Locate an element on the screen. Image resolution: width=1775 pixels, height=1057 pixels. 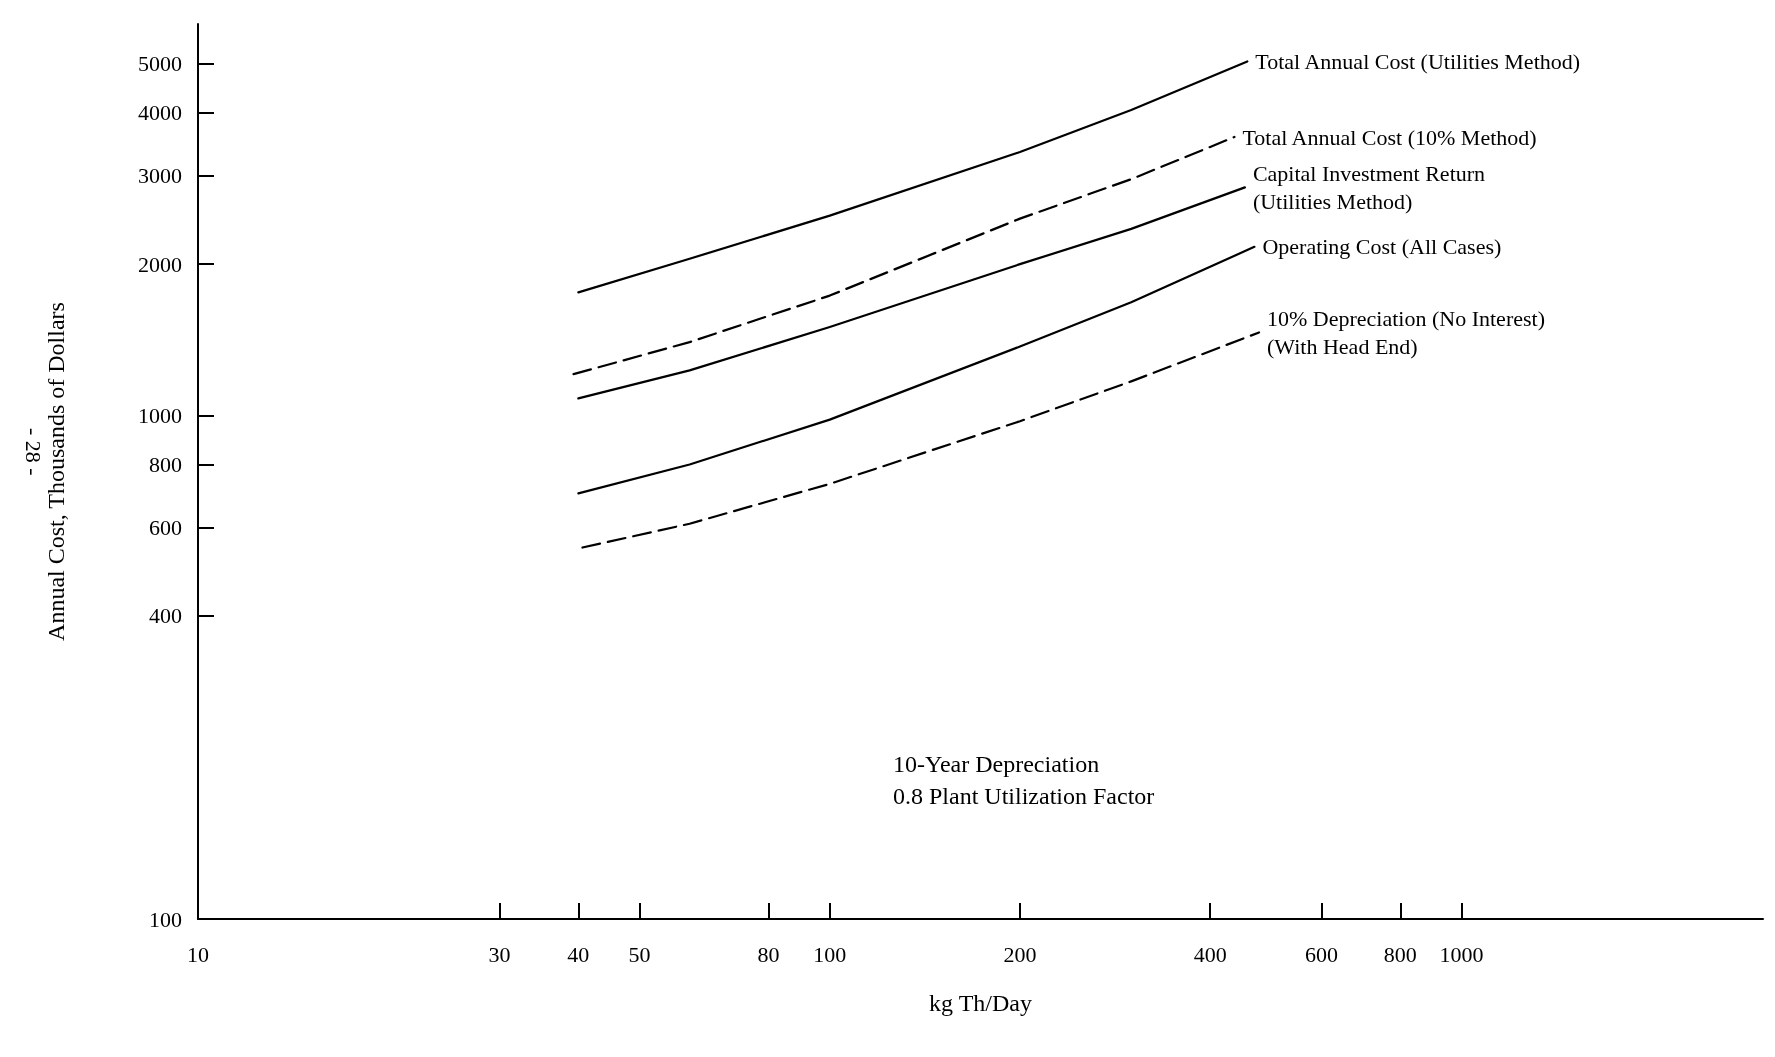
y-tick-label: 100 is located at coordinates (165, 919).